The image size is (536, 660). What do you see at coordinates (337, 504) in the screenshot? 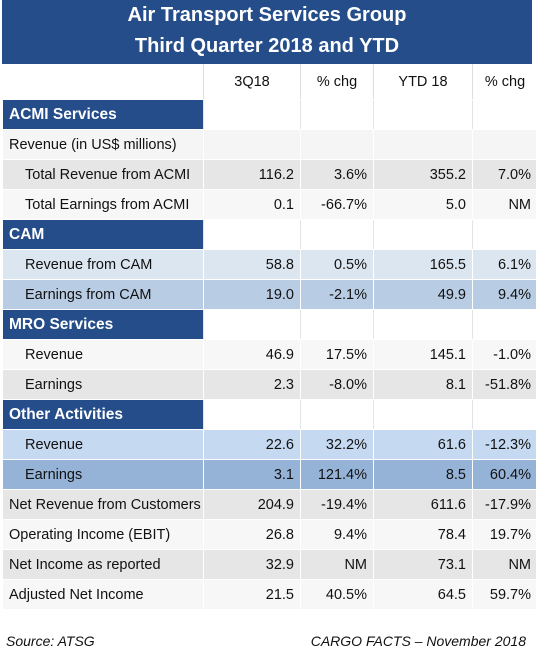
I see `value-cell: -19.4%` at bounding box center [337, 504].